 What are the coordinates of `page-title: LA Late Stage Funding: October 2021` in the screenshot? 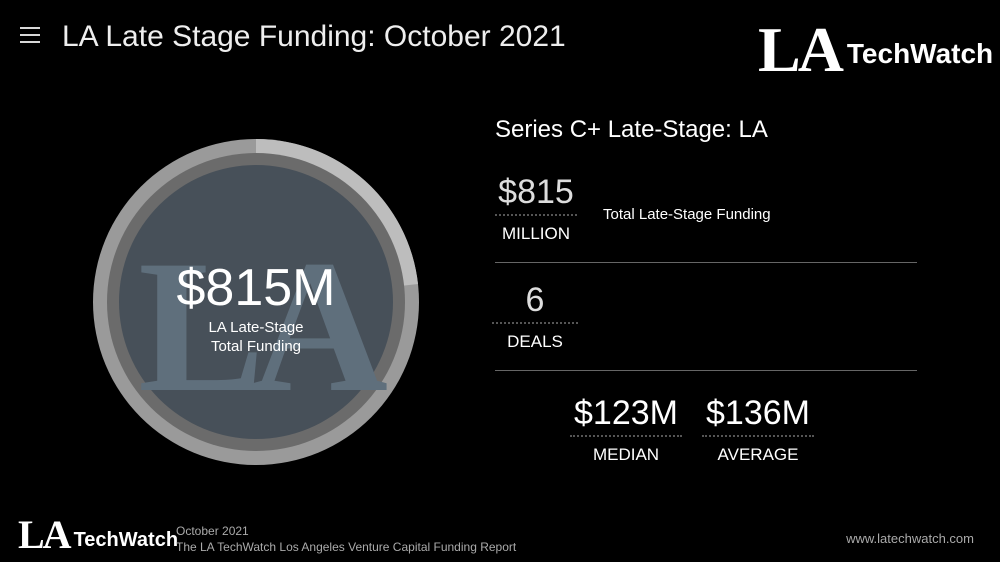 It's located at (314, 36).